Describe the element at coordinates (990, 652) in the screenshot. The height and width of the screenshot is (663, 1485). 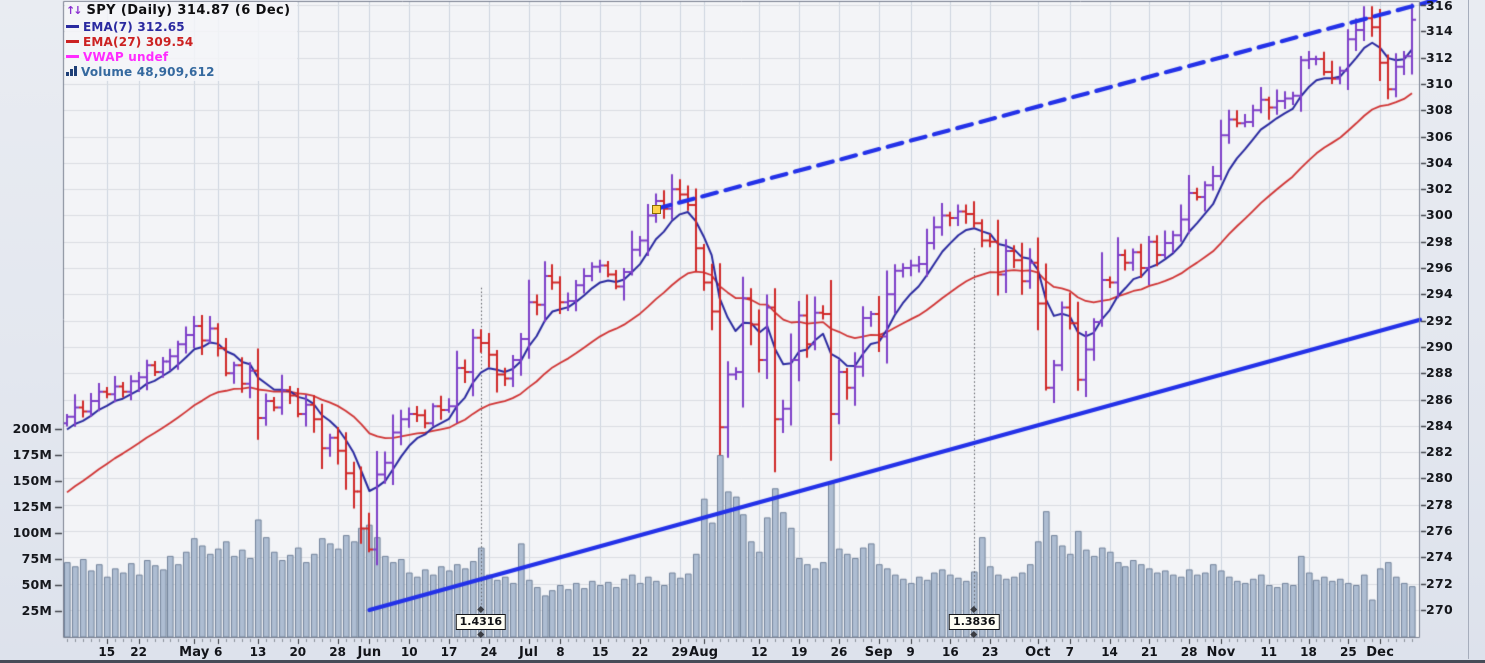
I see `date-tick-label: 23` at that location.